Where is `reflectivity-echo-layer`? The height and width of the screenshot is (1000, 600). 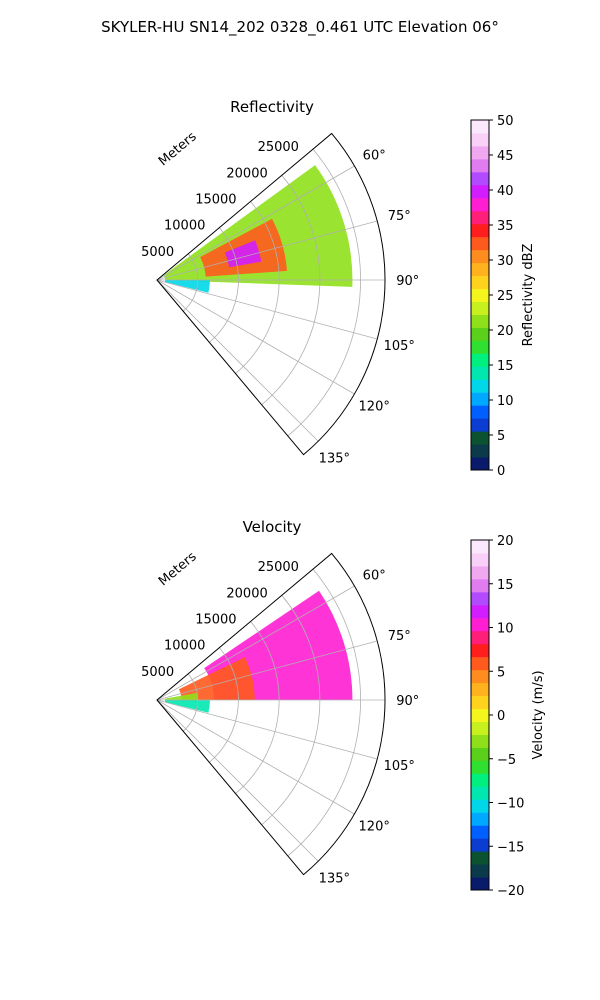 reflectivity-echo-layer is located at coordinates (258, 229).